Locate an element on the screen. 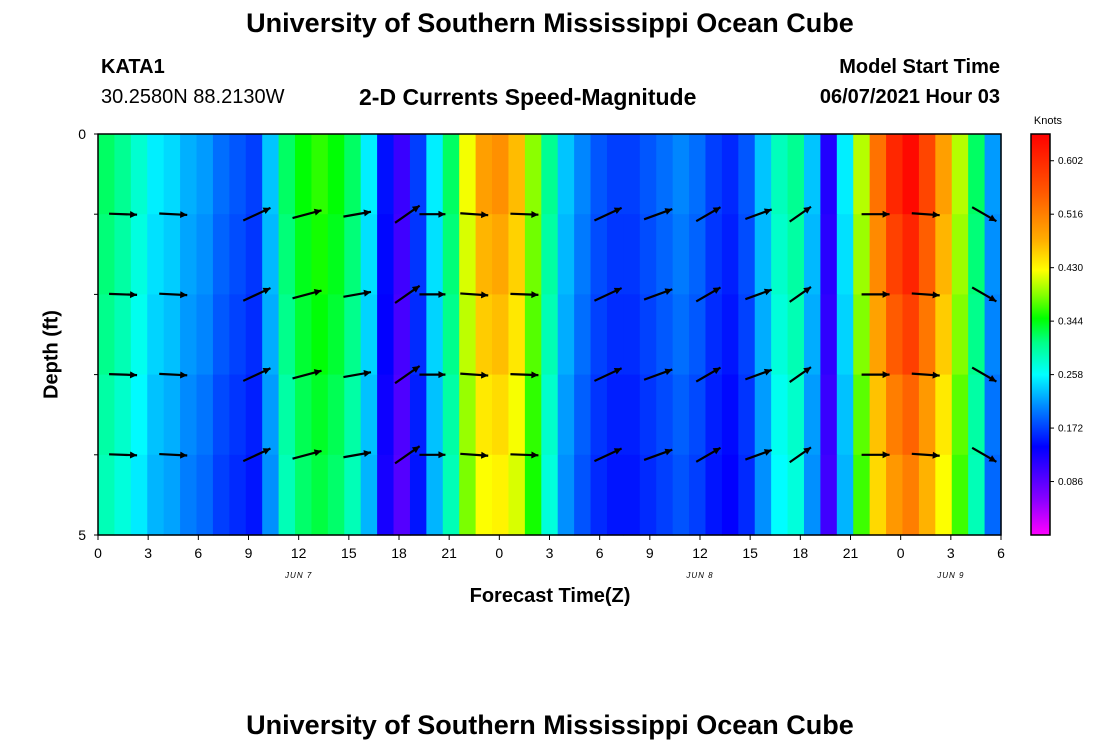 This screenshot has width=1100, height=750. x-tick-label: 18 is located at coordinates (801, 553).